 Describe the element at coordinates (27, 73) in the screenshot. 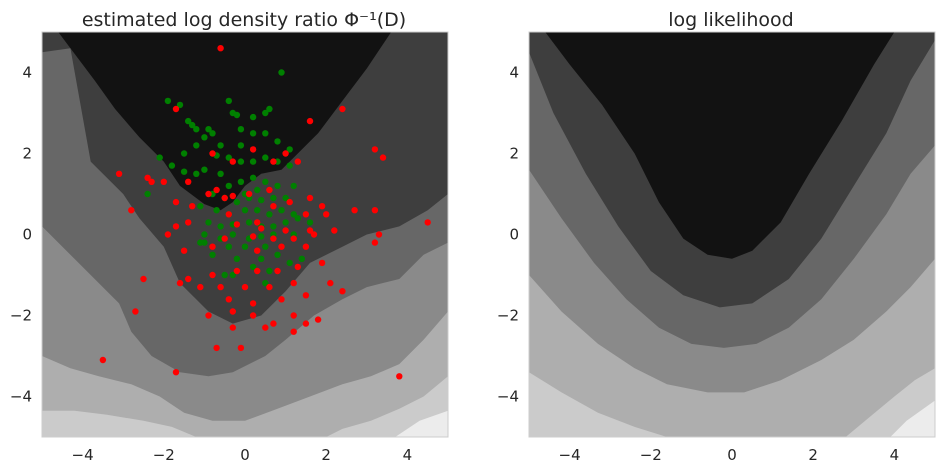

I see `left-y-tick-label: 4` at that location.